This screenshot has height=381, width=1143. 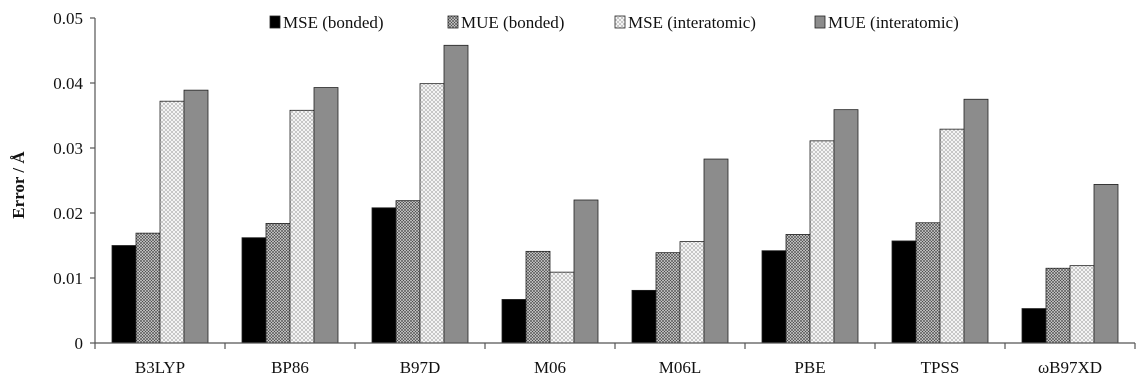 What do you see at coordinates (940, 367) in the screenshot?
I see `x-tick-label: TPSS` at bounding box center [940, 367].